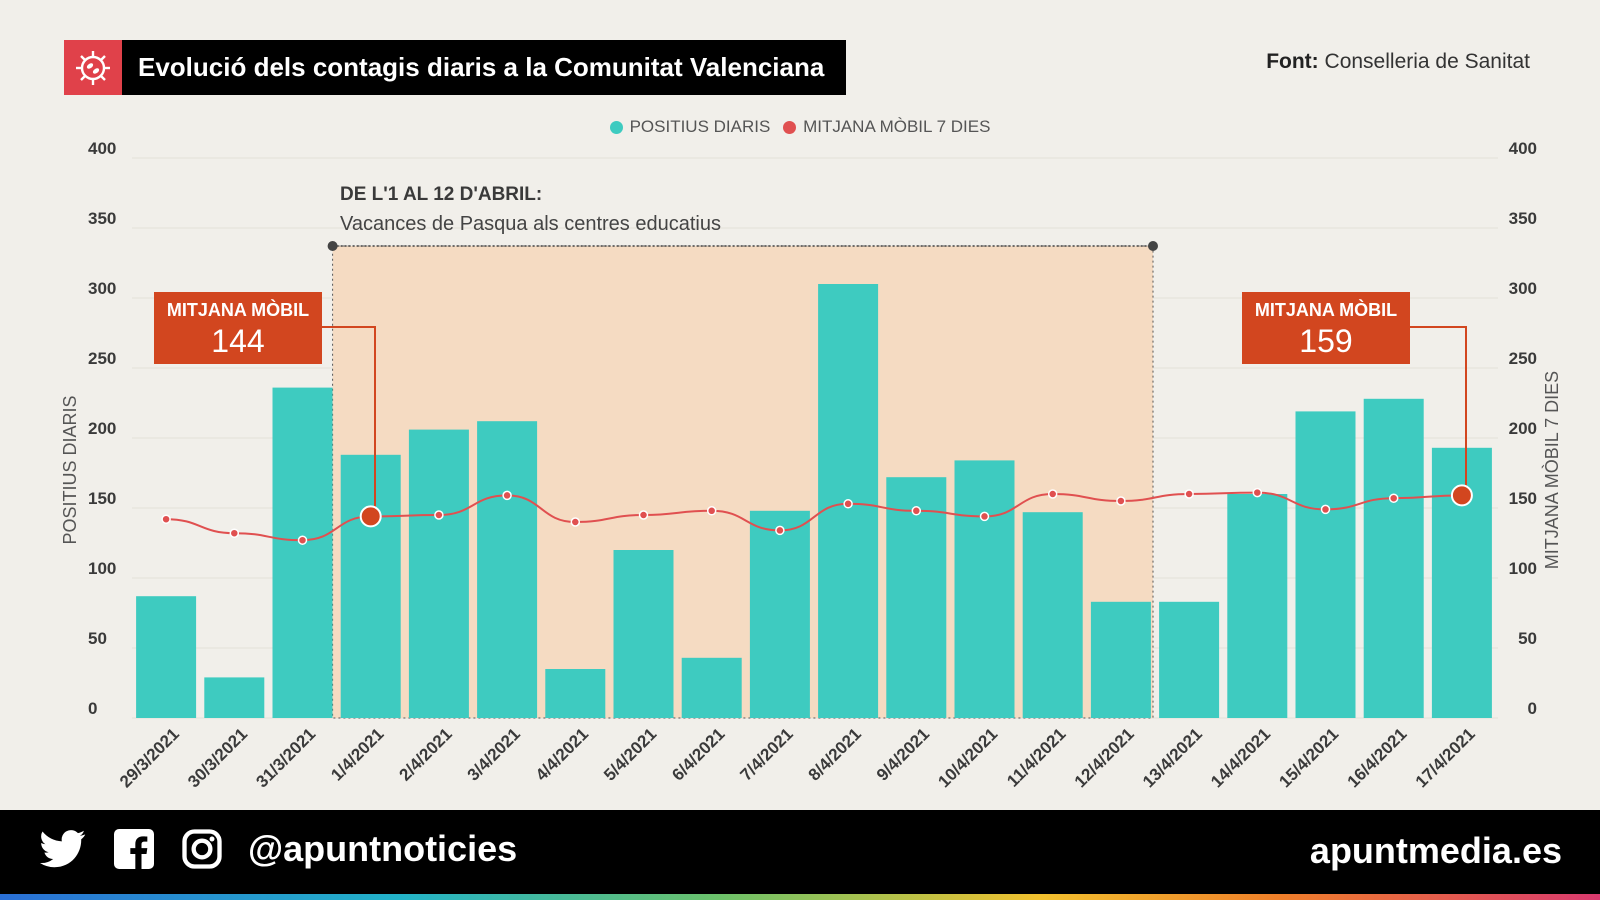 The width and height of the screenshot is (1600, 900). I want to click on y-tick-label-right: 50, so click(1527, 638).